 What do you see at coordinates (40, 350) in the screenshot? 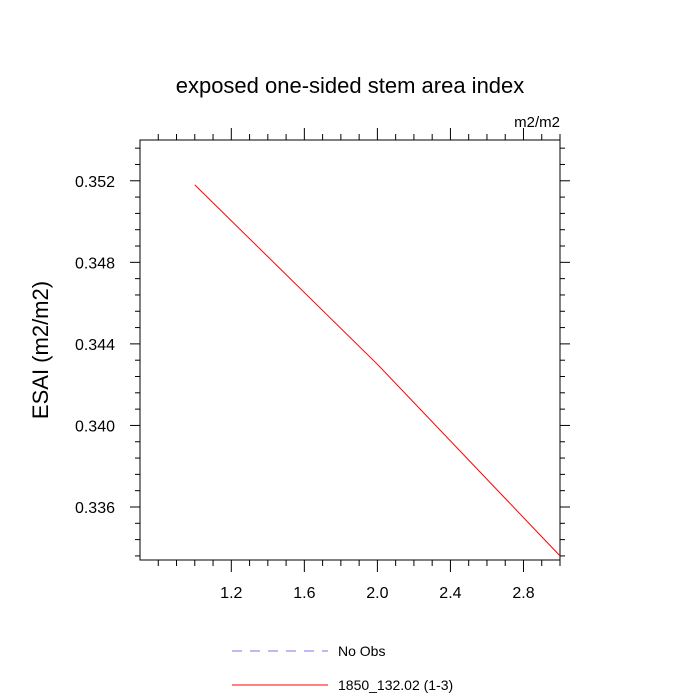
I see `y-axis-label: ESAI (m2/m2)` at bounding box center [40, 350].